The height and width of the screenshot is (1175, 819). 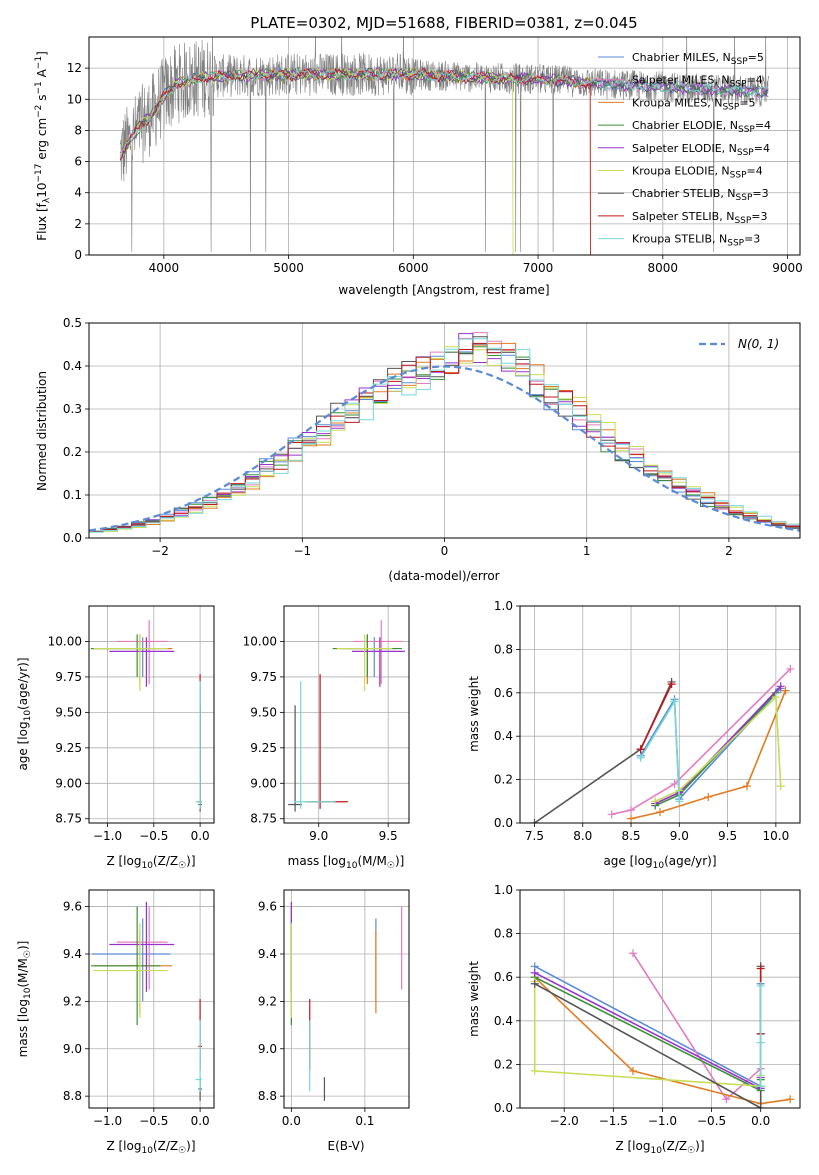 What do you see at coordinates (42, 100) in the screenshot?
I see `y-axis-label-part: s` at bounding box center [42, 100].